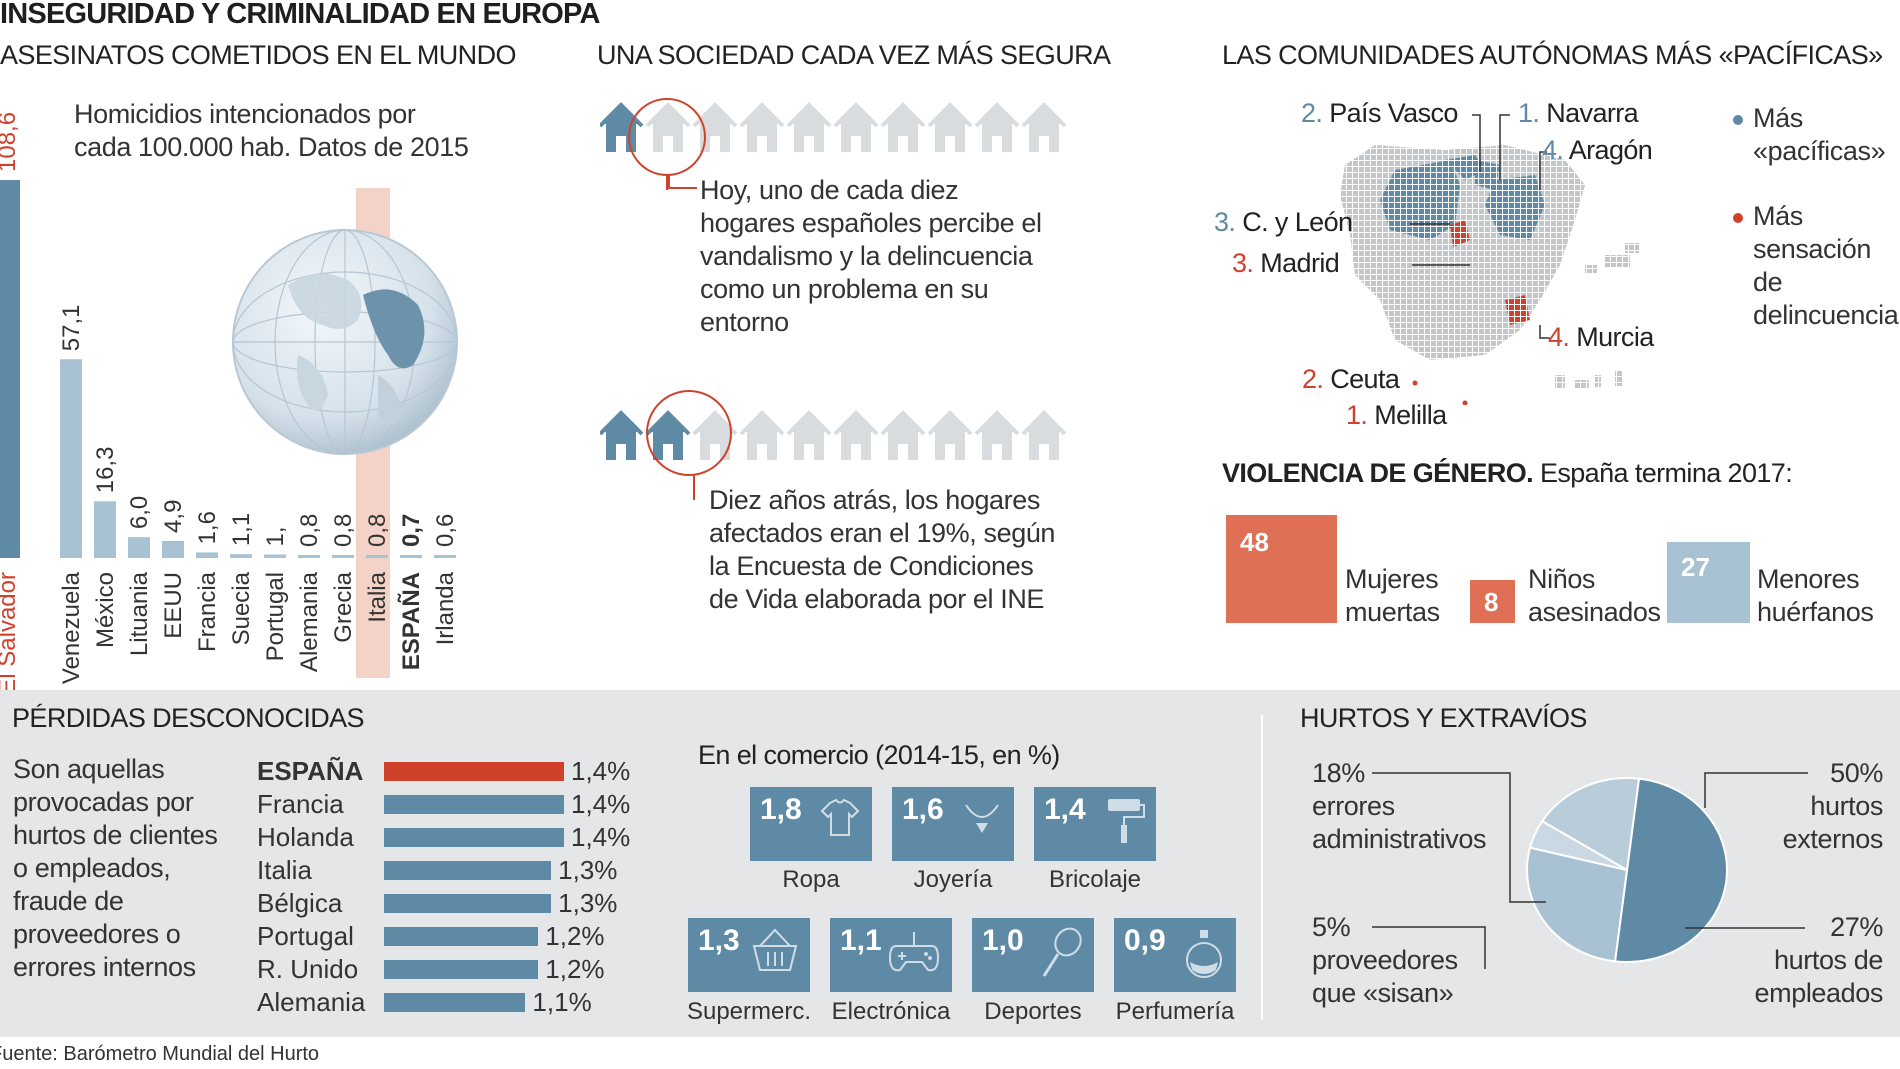 The width and height of the screenshot is (1900, 1069). I want to click on pie-label-suppliers-line: proveedores, so click(1385, 960).